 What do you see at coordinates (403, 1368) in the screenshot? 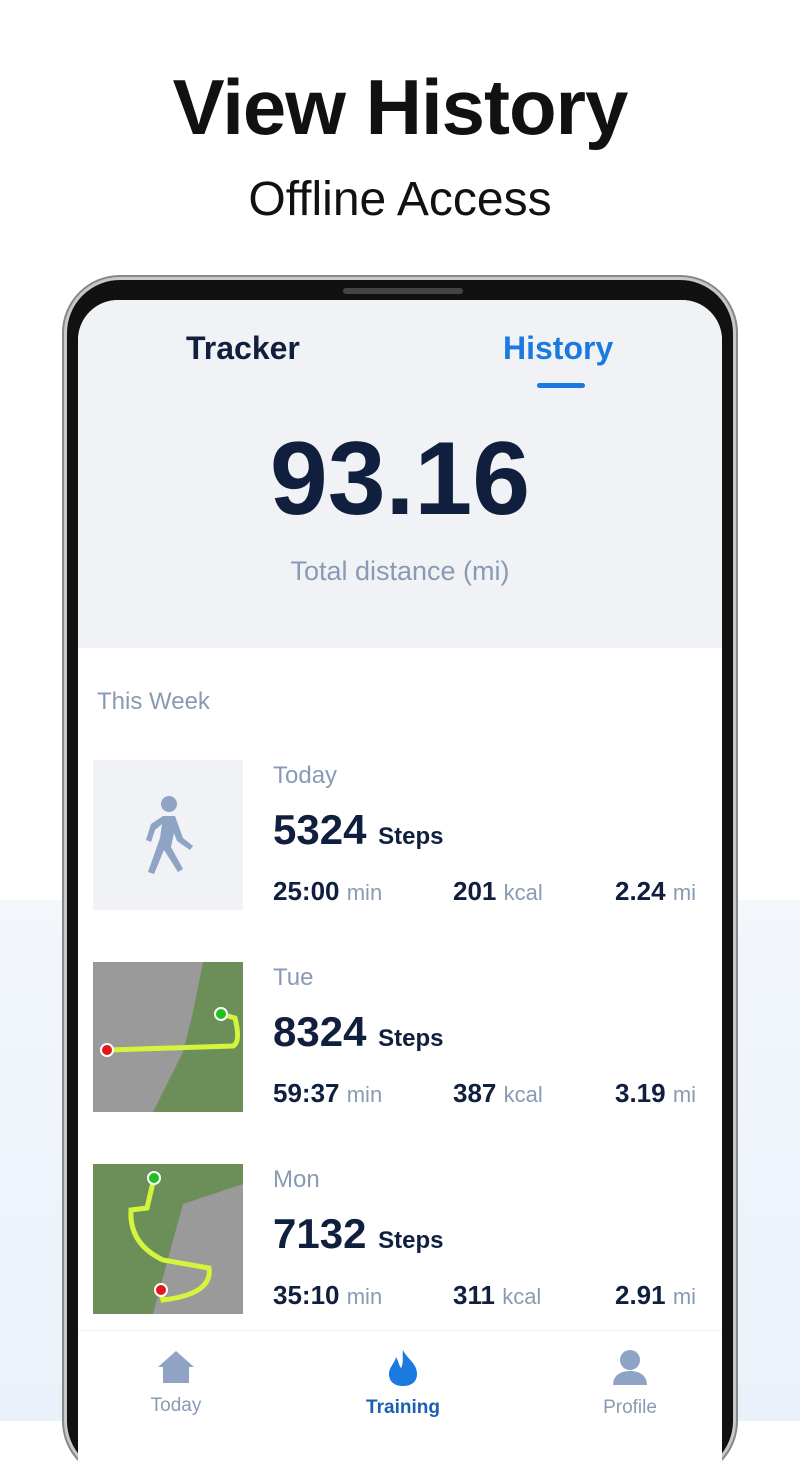
I see `flame-icon` at bounding box center [403, 1368].